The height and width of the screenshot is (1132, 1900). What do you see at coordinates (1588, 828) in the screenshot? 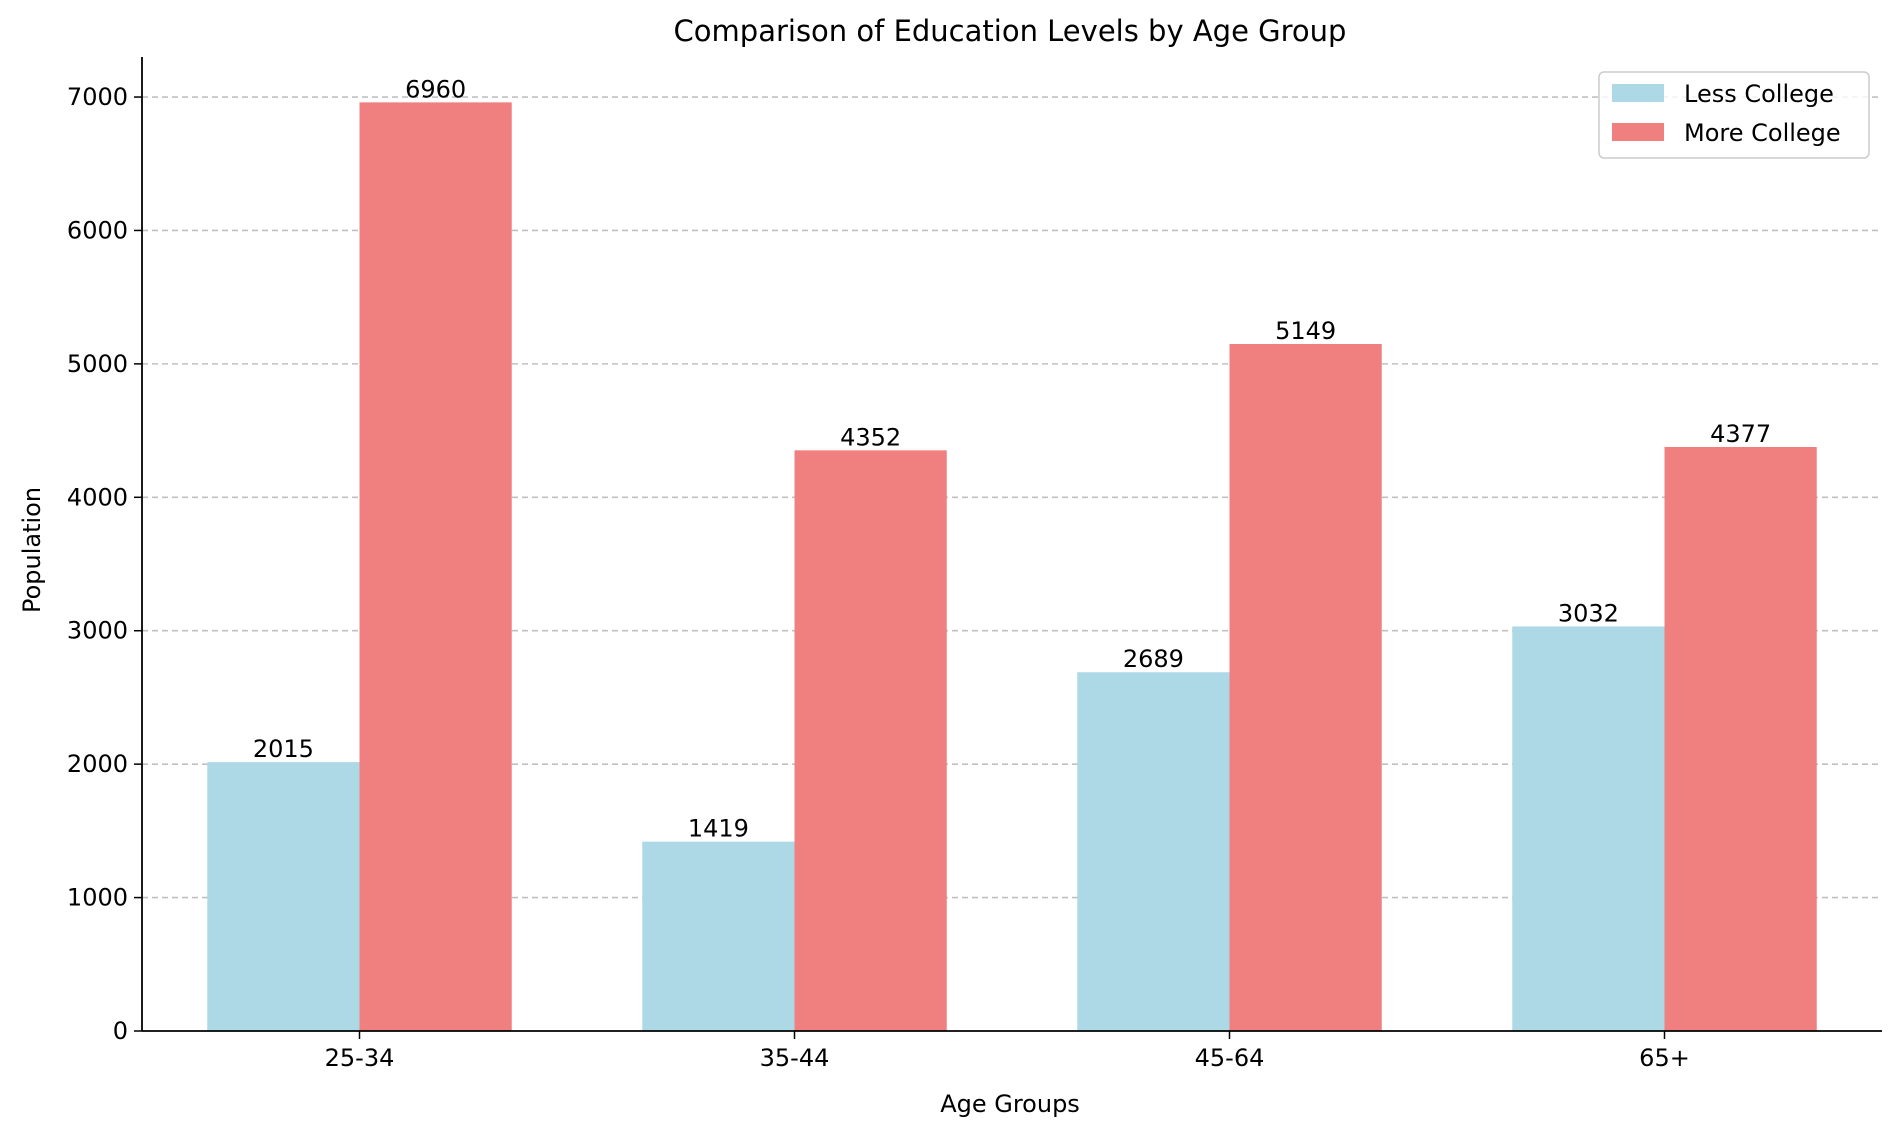
I see `bar-less-college-65+` at bounding box center [1588, 828].